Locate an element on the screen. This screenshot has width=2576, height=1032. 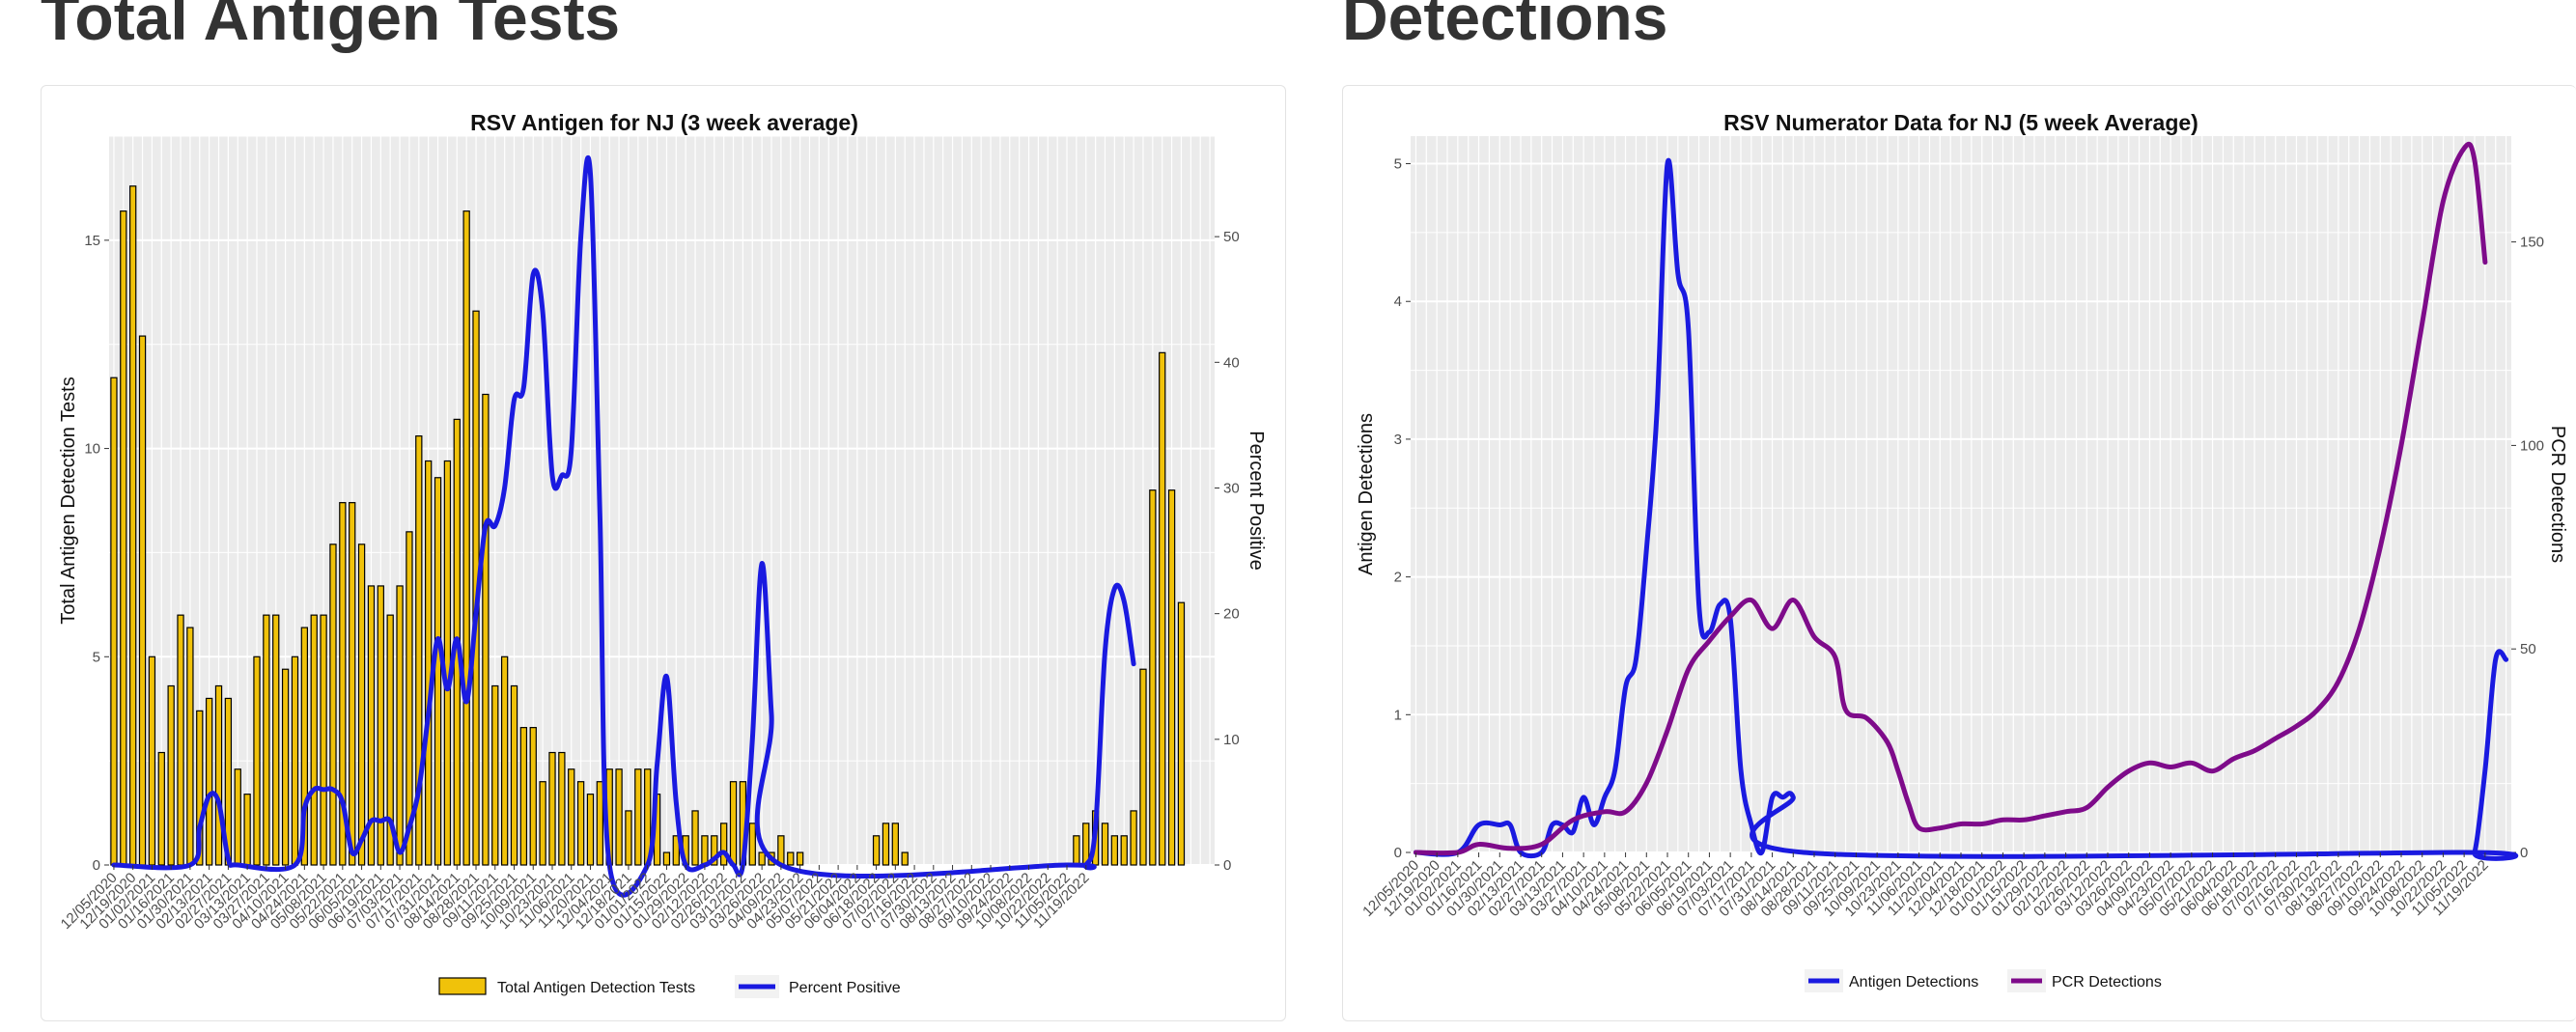
y2-tick-label: 20 is located at coordinates (1231, 614).